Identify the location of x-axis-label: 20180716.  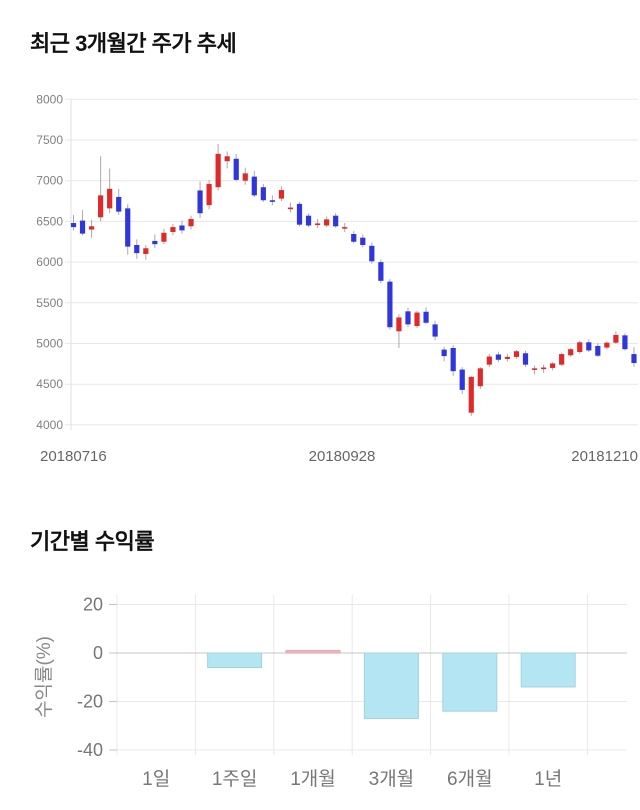
(73, 456).